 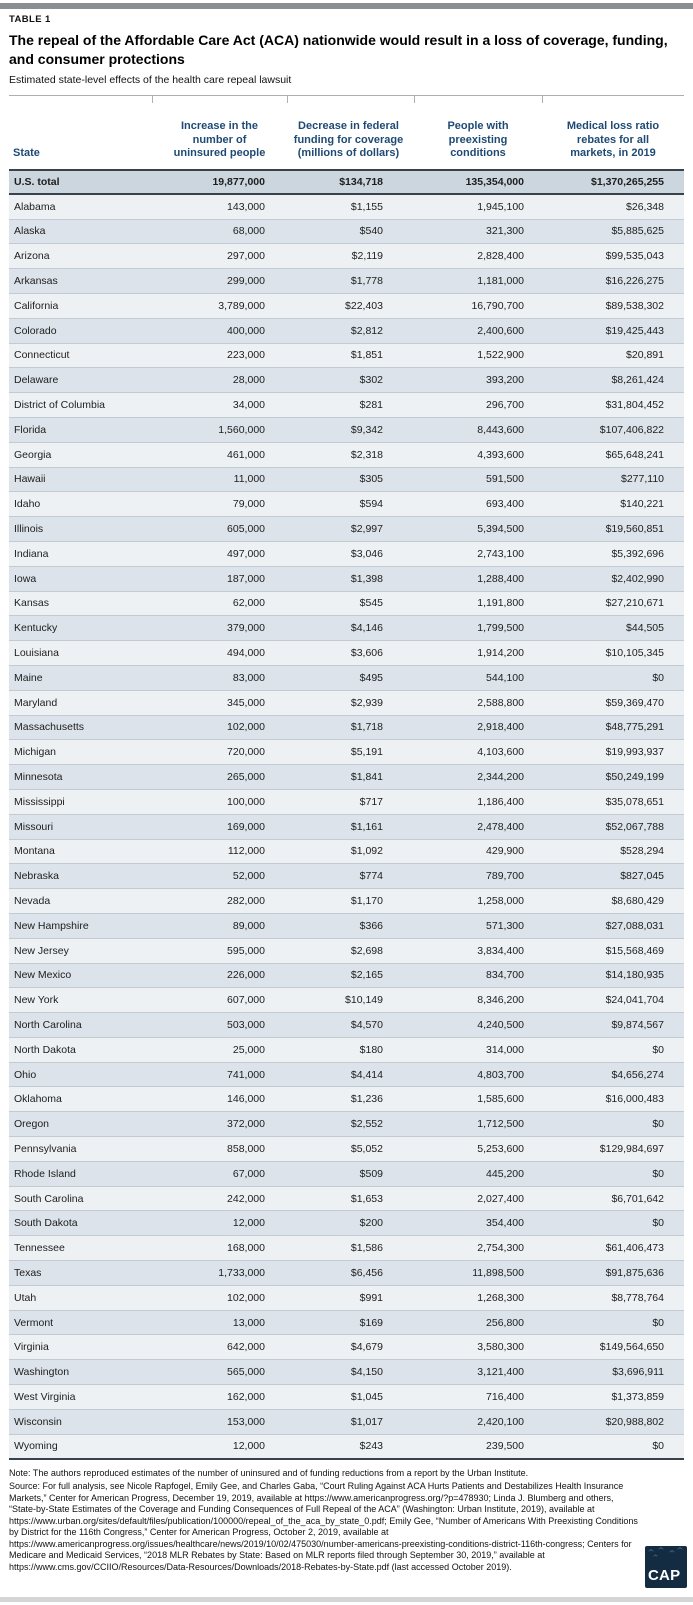 What do you see at coordinates (478, 1050) in the screenshot?
I see `preexisting-cell: 314,000` at bounding box center [478, 1050].